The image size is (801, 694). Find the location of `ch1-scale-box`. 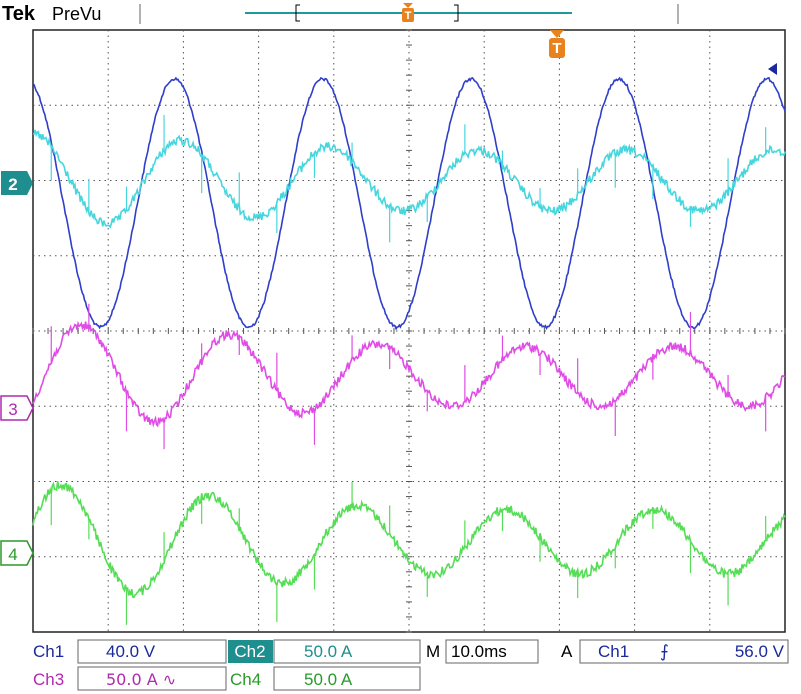

ch1-scale-box is located at coordinates (152, 651).